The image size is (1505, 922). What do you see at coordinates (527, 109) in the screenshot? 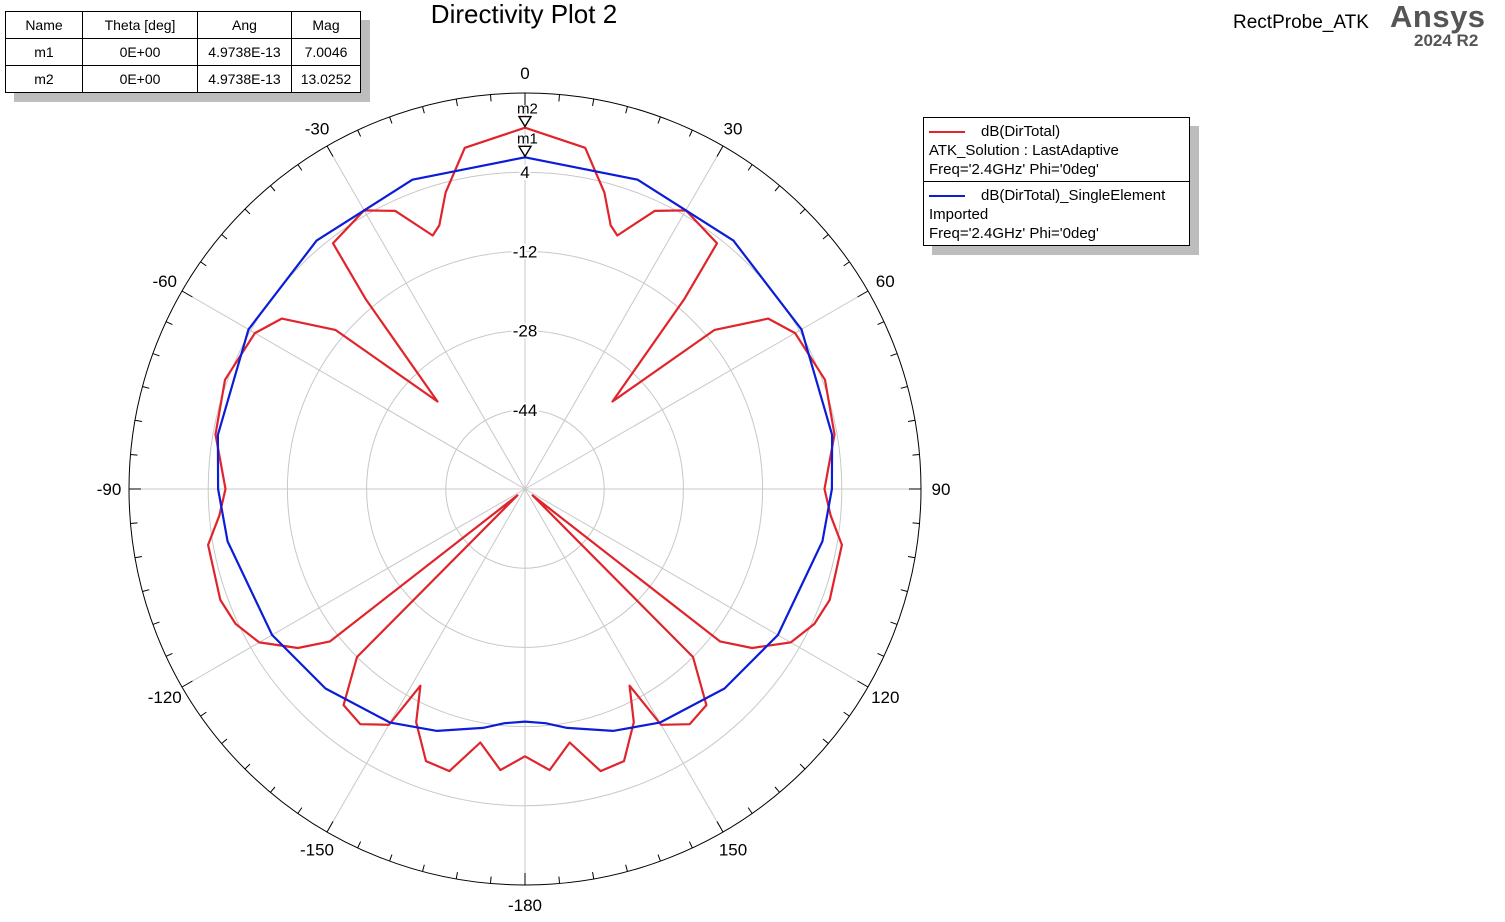
I see `marker-m2-label: m2` at bounding box center [527, 109].